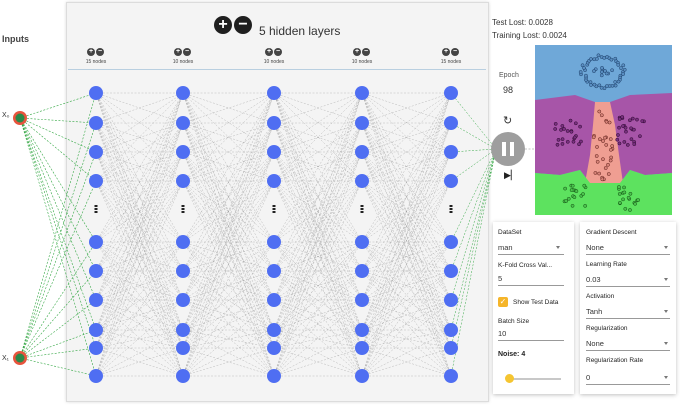 The image size is (680, 407). Describe the element at coordinates (593, 279) in the screenshot. I see `learning-rate-value: 0.03` at that location.